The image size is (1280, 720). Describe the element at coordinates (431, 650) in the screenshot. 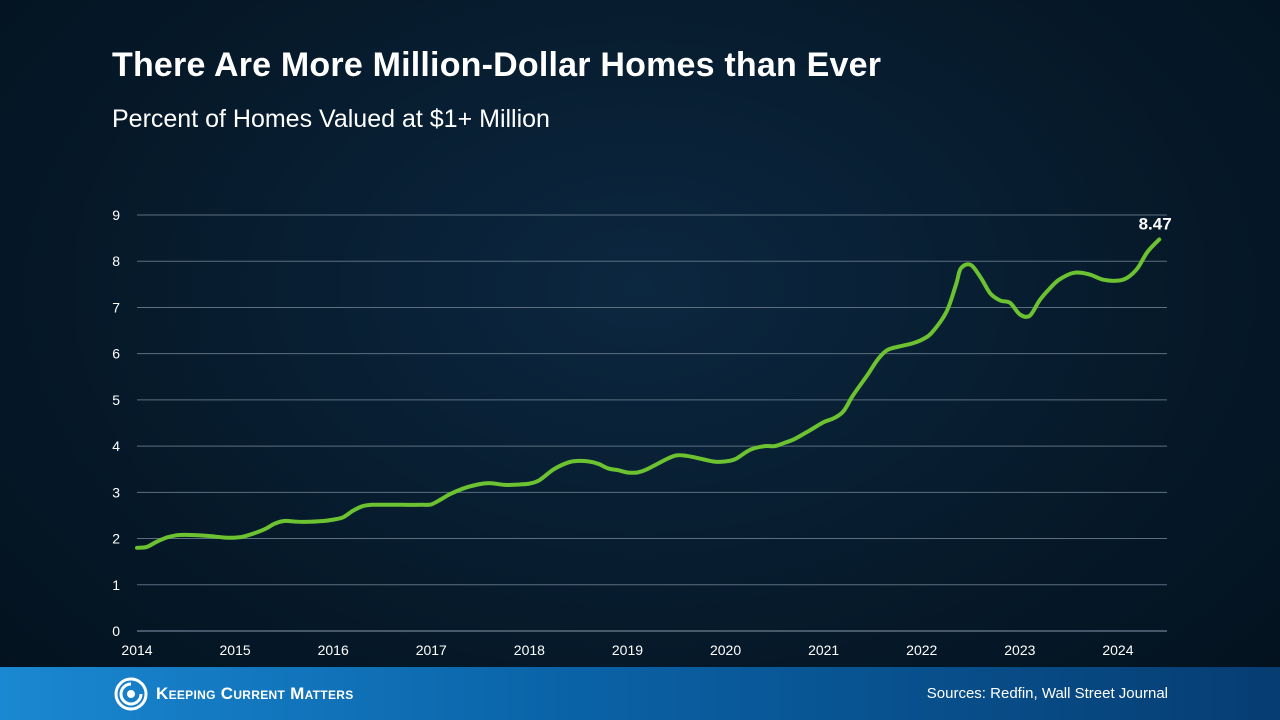

I see `x-tick-label: 2017` at that location.